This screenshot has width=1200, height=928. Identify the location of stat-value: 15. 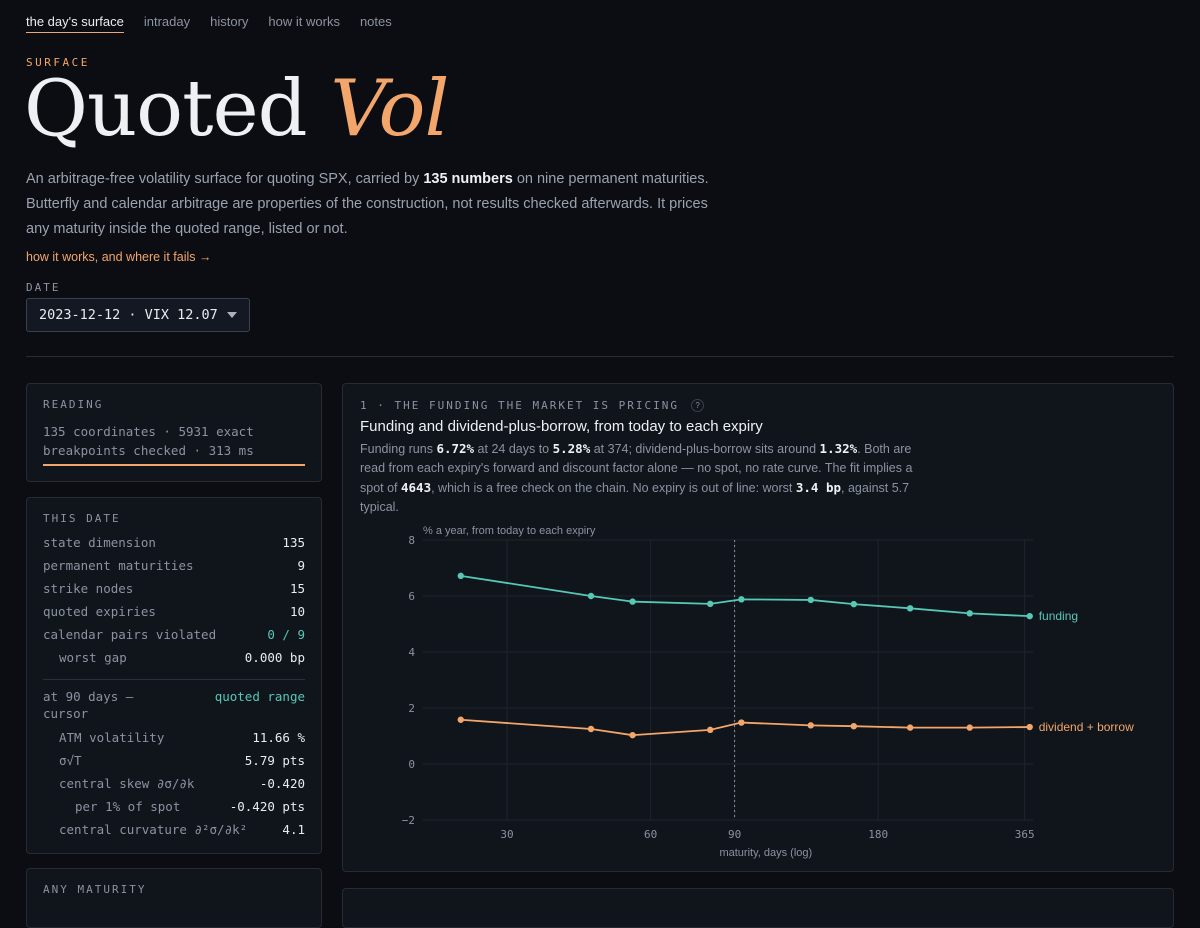
(297, 588).